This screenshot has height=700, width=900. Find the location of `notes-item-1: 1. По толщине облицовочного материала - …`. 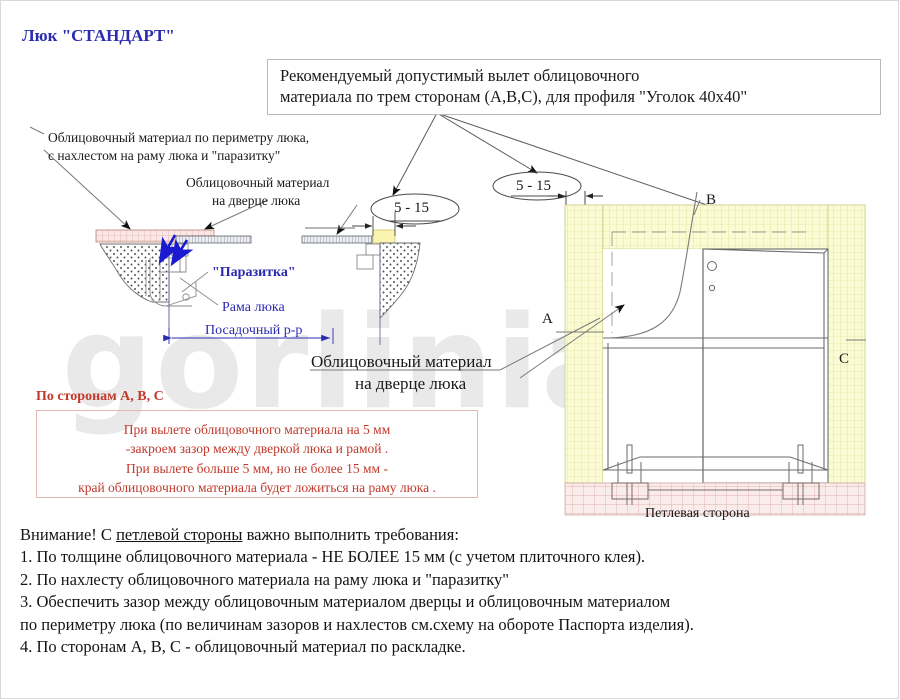

notes-item-1: 1. По толщине облицовочного материала - … is located at coordinates (333, 557).